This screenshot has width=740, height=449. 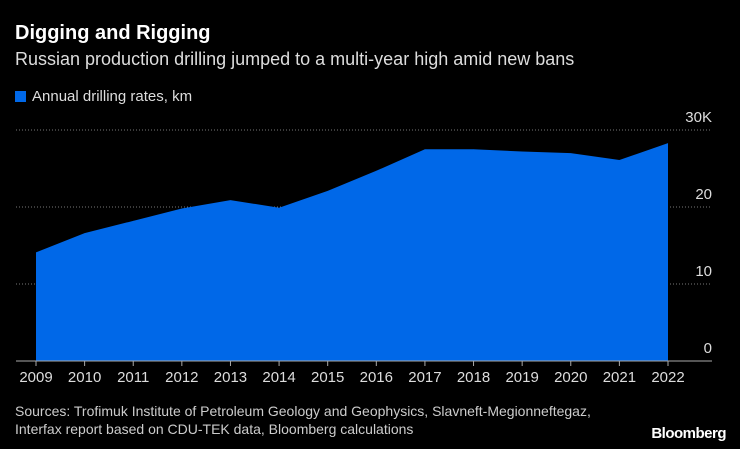 What do you see at coordinates (327, 377) in the screenshot?
I see `x-tick-label: 2015` at bounding box center [327, 377].